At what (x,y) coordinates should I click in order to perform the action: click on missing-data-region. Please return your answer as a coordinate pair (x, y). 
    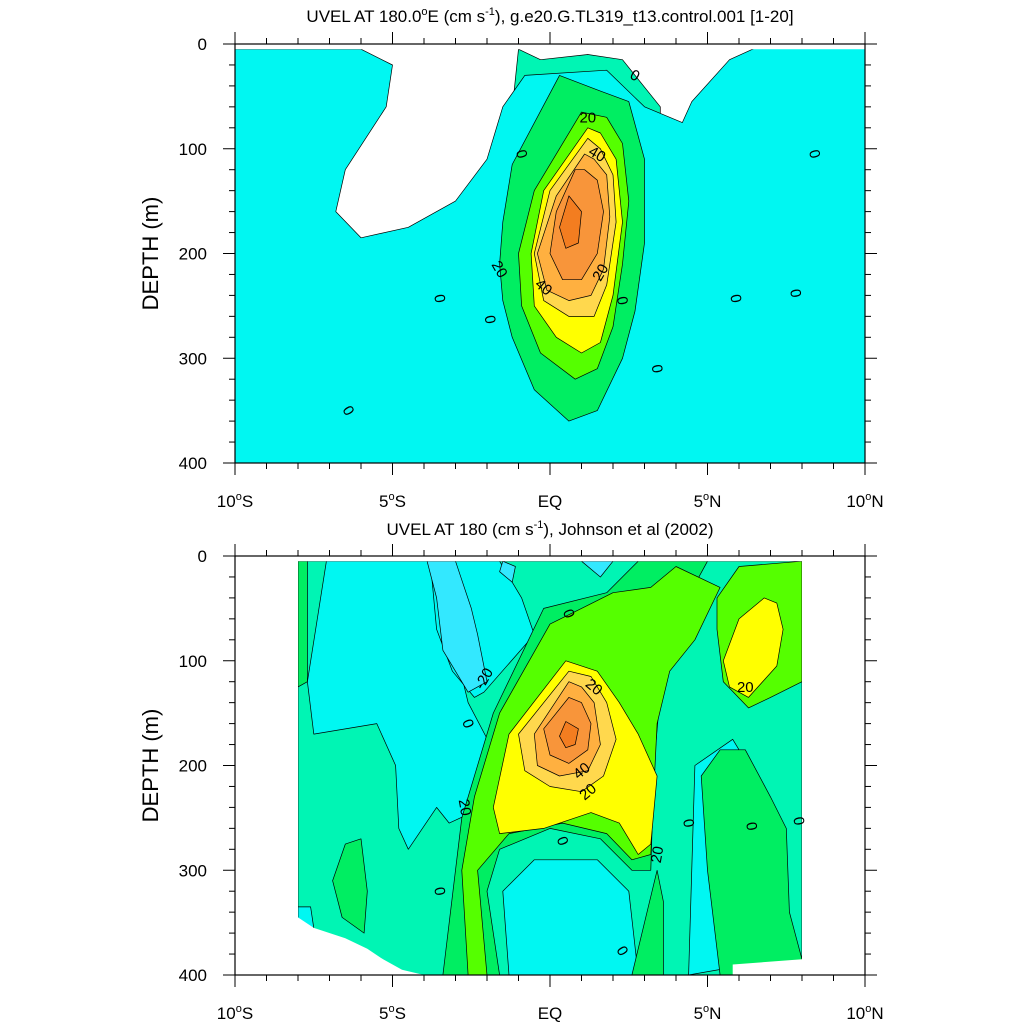
    Looking at the image, I should click on (767, 967).